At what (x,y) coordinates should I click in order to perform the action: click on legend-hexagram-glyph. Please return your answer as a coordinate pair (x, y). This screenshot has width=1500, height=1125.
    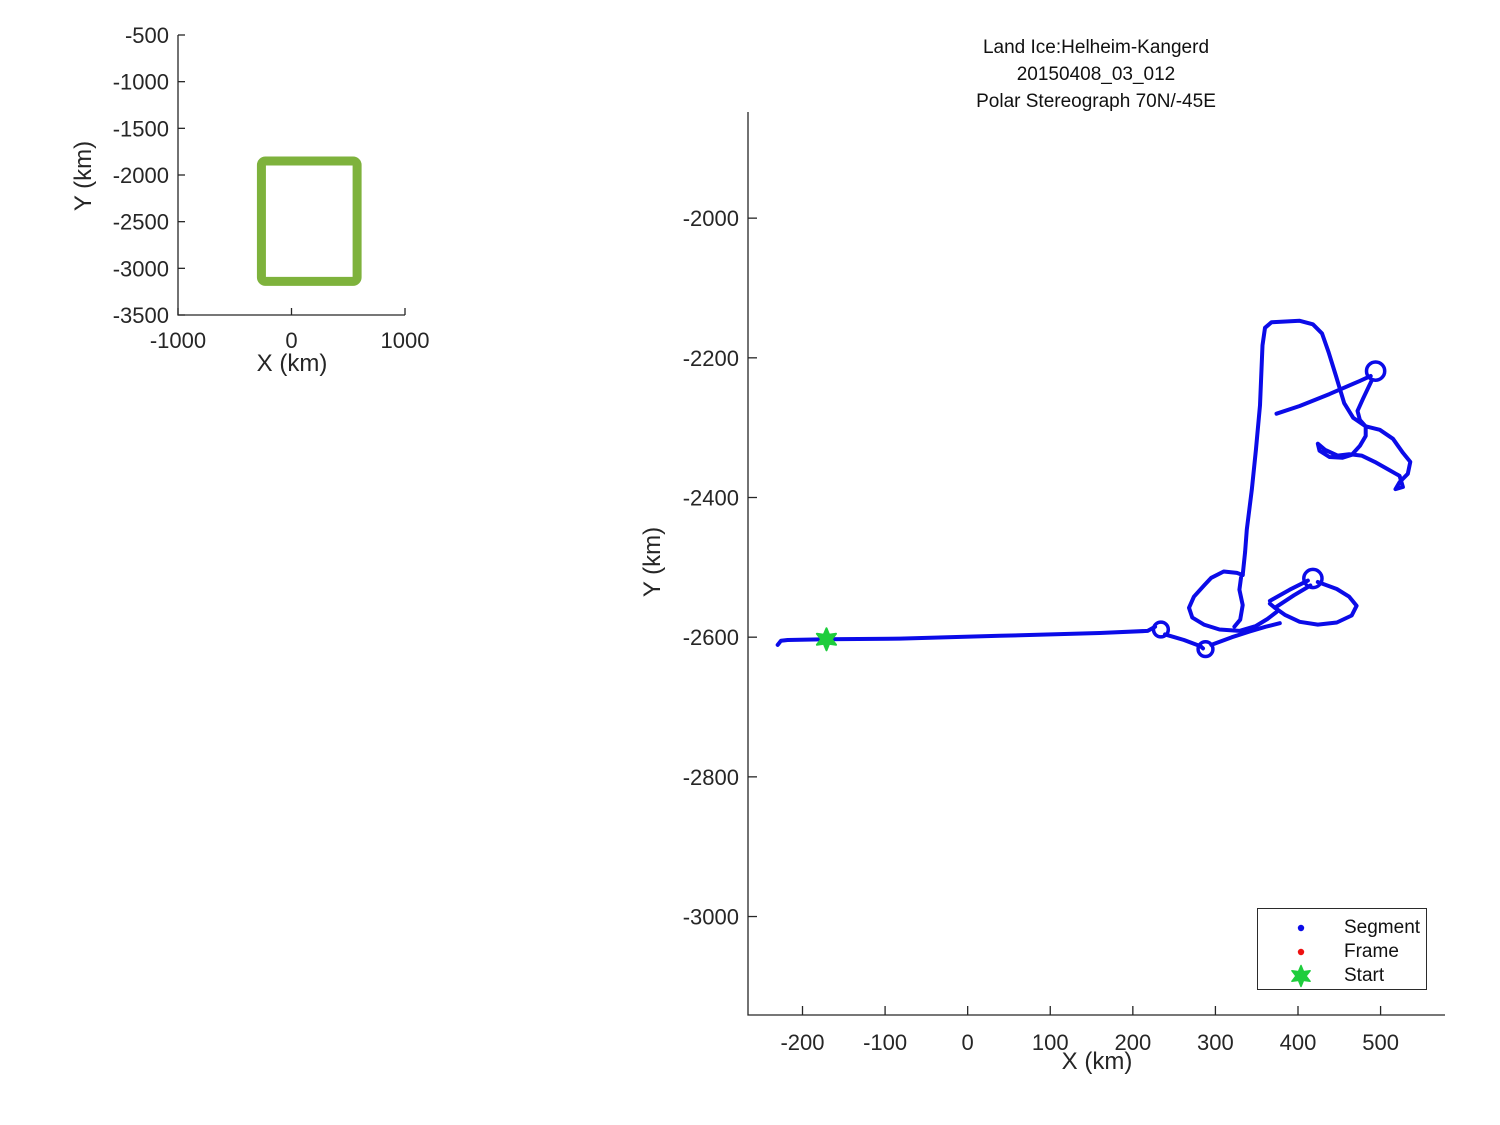
    Looking at the image, I should click on (1301, 976).